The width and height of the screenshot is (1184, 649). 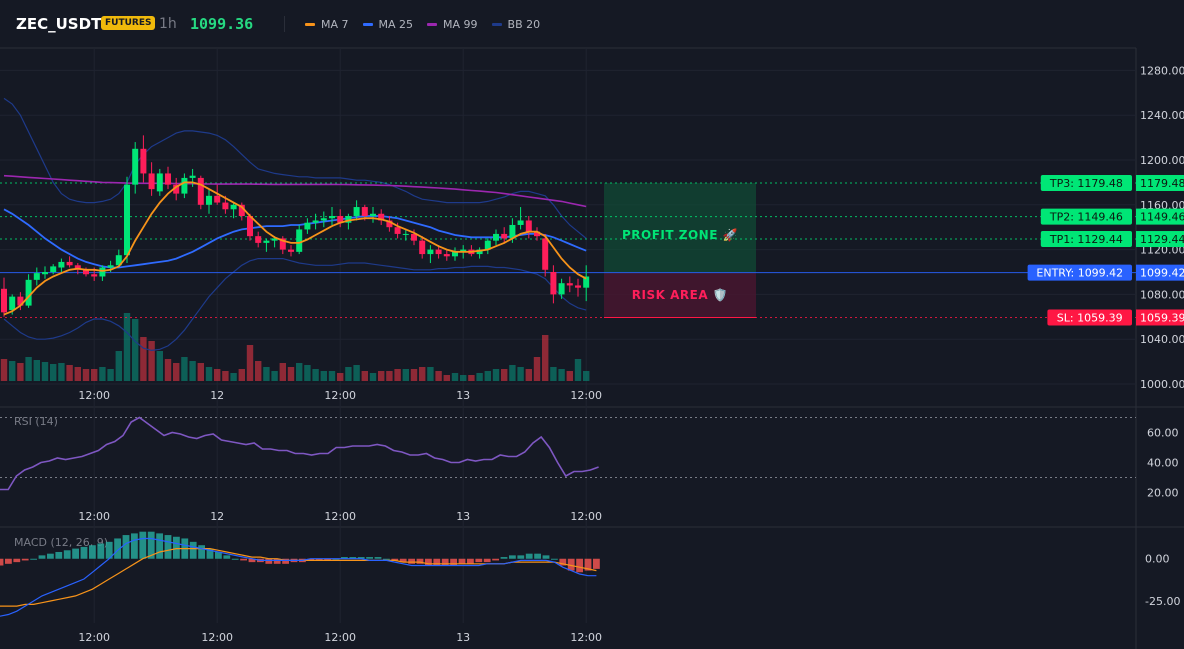 What do you see at coordinates (452, 24) in the screenshot?
I see `legend-ma99: MA 99` at bounding box center [452, 24].